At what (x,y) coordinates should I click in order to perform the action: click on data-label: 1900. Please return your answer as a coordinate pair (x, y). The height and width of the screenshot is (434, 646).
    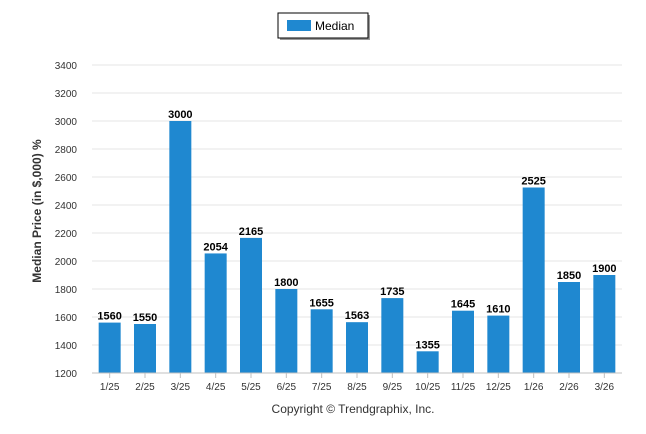
    Looking at the image, I should click on (604, 269).